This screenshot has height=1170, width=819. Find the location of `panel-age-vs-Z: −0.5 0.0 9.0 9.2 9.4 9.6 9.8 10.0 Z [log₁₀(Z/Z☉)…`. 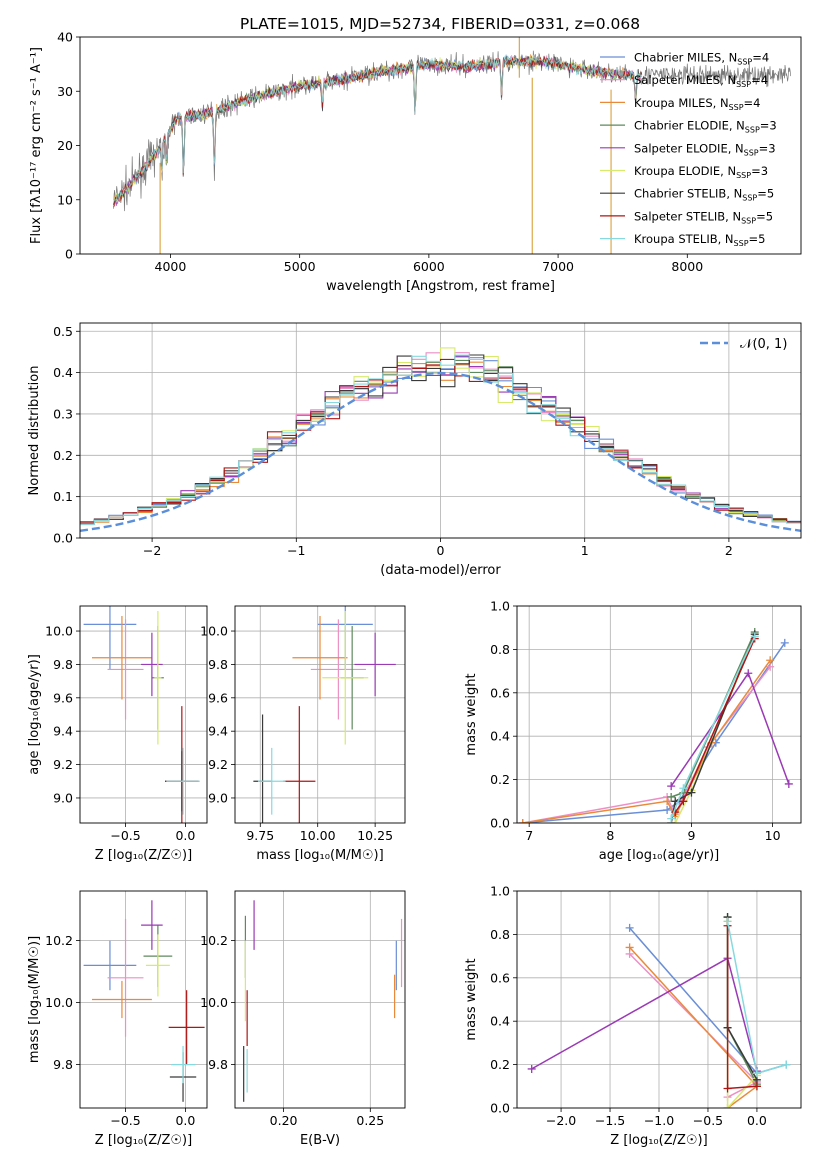

panel-age-vs-Z: −0.5 0.0 9.0 9.2 9.4 9.6 9.8 10.0 Z [log₁₀(Z/Z☉)… is located at coordinates (117, 734).